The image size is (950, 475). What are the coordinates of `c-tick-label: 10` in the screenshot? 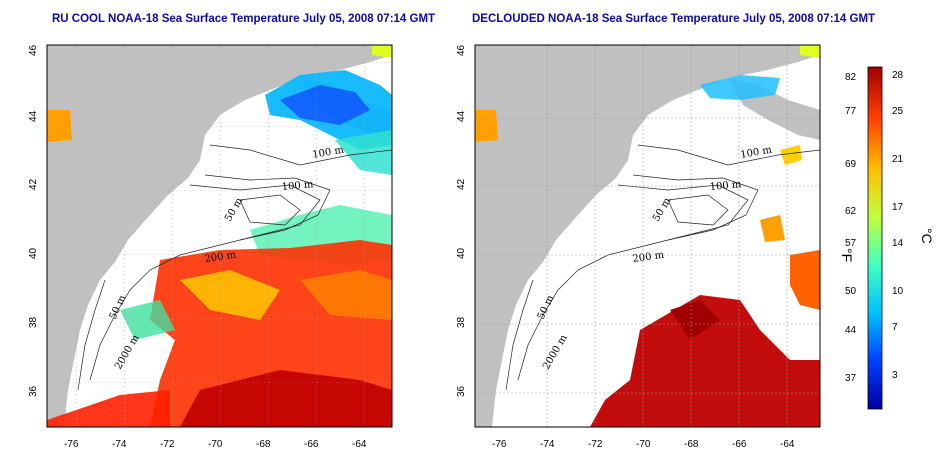 It's located at (898, 291).